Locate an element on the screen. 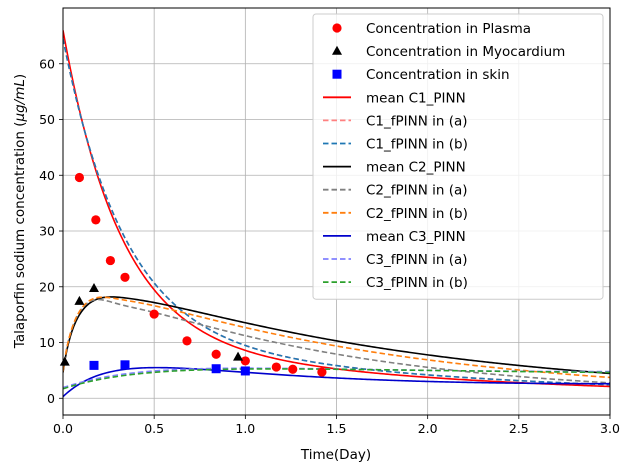  legend-label: C2_fPINN in (a) is located at coordinates (417, 191).